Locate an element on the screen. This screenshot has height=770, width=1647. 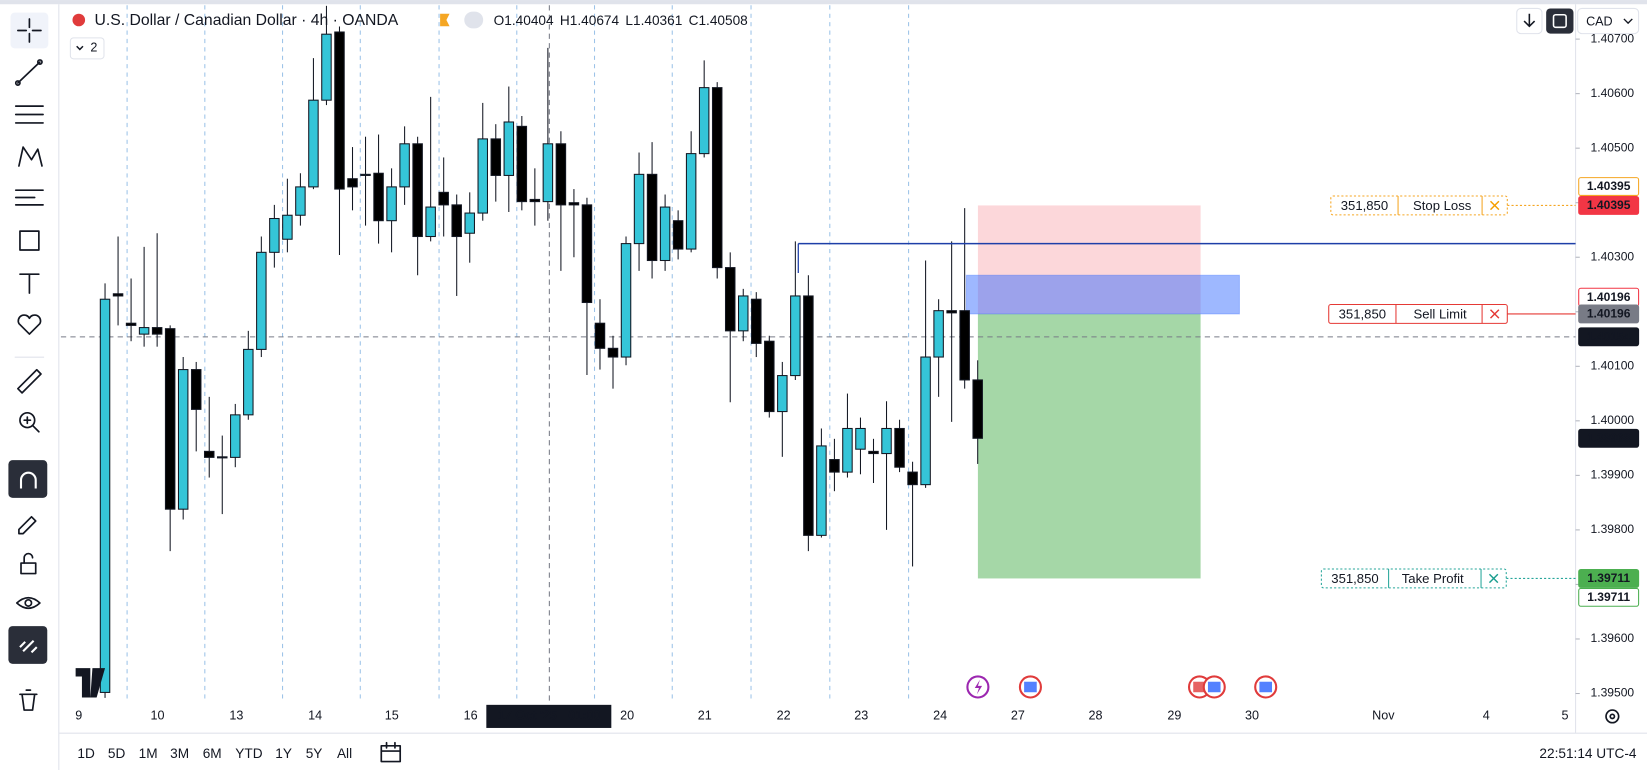
y-tick-label: 1.40000 is located at coordinates (1613, 420).